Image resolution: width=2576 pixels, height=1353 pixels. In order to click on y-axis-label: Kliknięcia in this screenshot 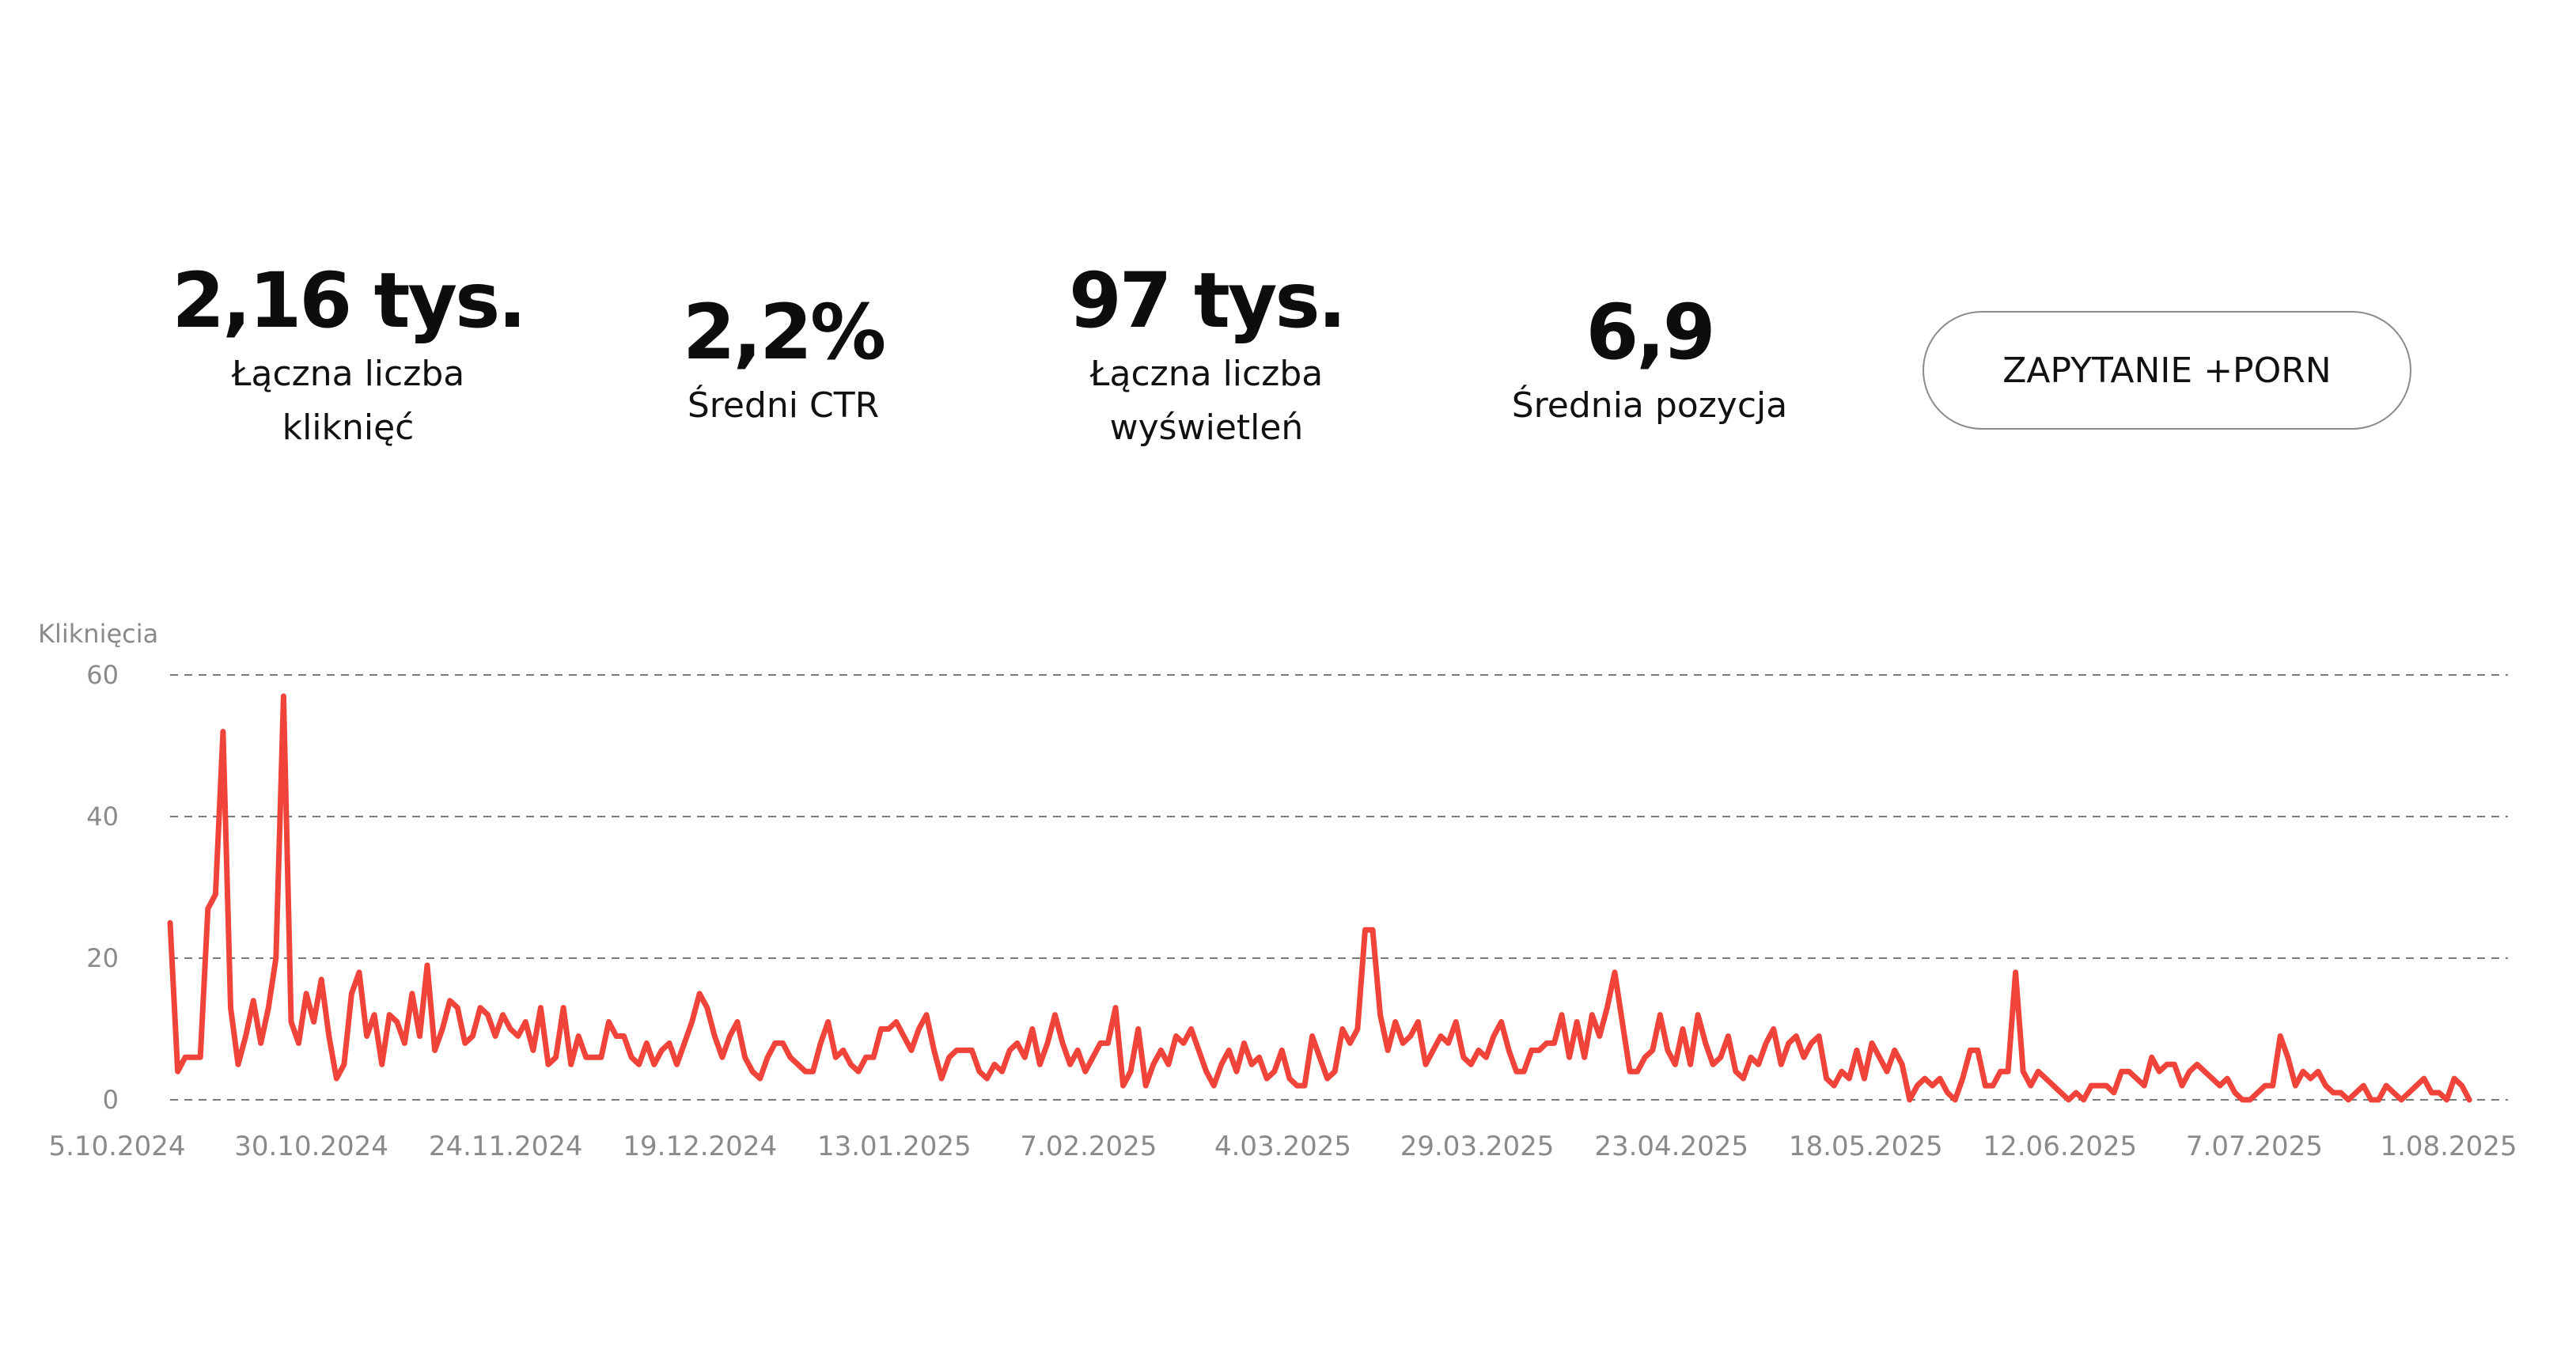, I will do `click(98, 634)`.